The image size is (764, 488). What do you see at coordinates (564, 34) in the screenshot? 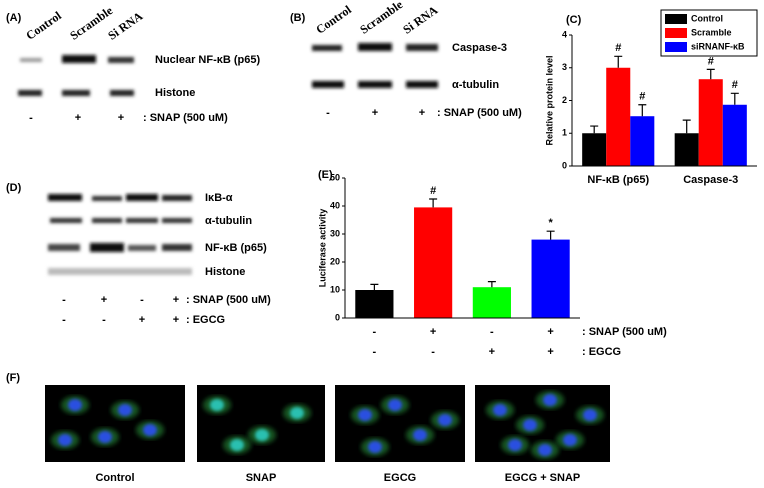
I see `y-tick-label: 4` at bounding box center [564, 34].